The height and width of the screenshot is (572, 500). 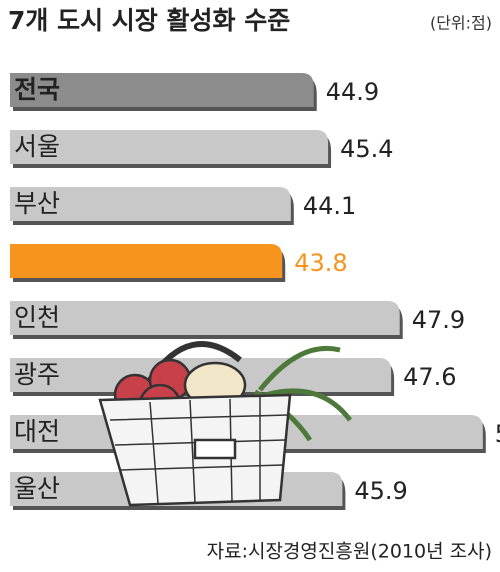 What do you see at coordinates (37, 146) in the screenshot?
I see `category-label: 서울` at bounding box center [37, 146].